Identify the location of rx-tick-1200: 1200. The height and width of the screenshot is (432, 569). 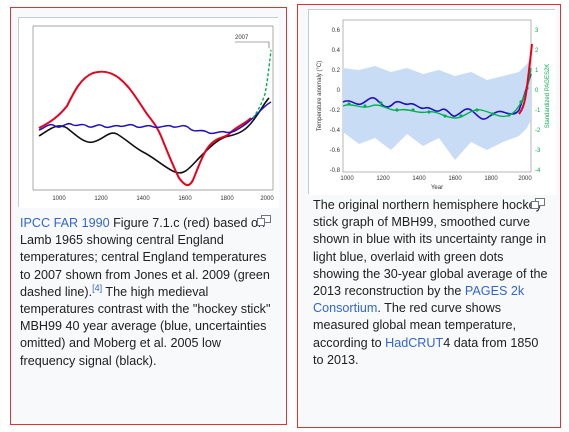
(383, 179).